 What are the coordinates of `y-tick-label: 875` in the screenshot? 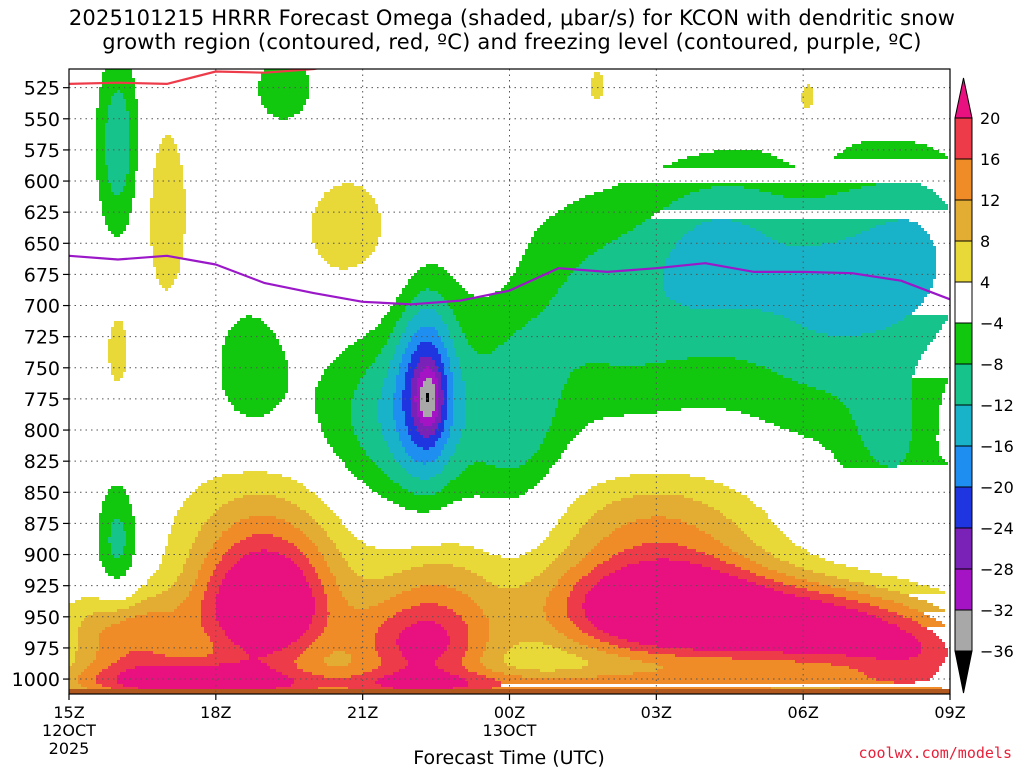 It's located at (42, 524).